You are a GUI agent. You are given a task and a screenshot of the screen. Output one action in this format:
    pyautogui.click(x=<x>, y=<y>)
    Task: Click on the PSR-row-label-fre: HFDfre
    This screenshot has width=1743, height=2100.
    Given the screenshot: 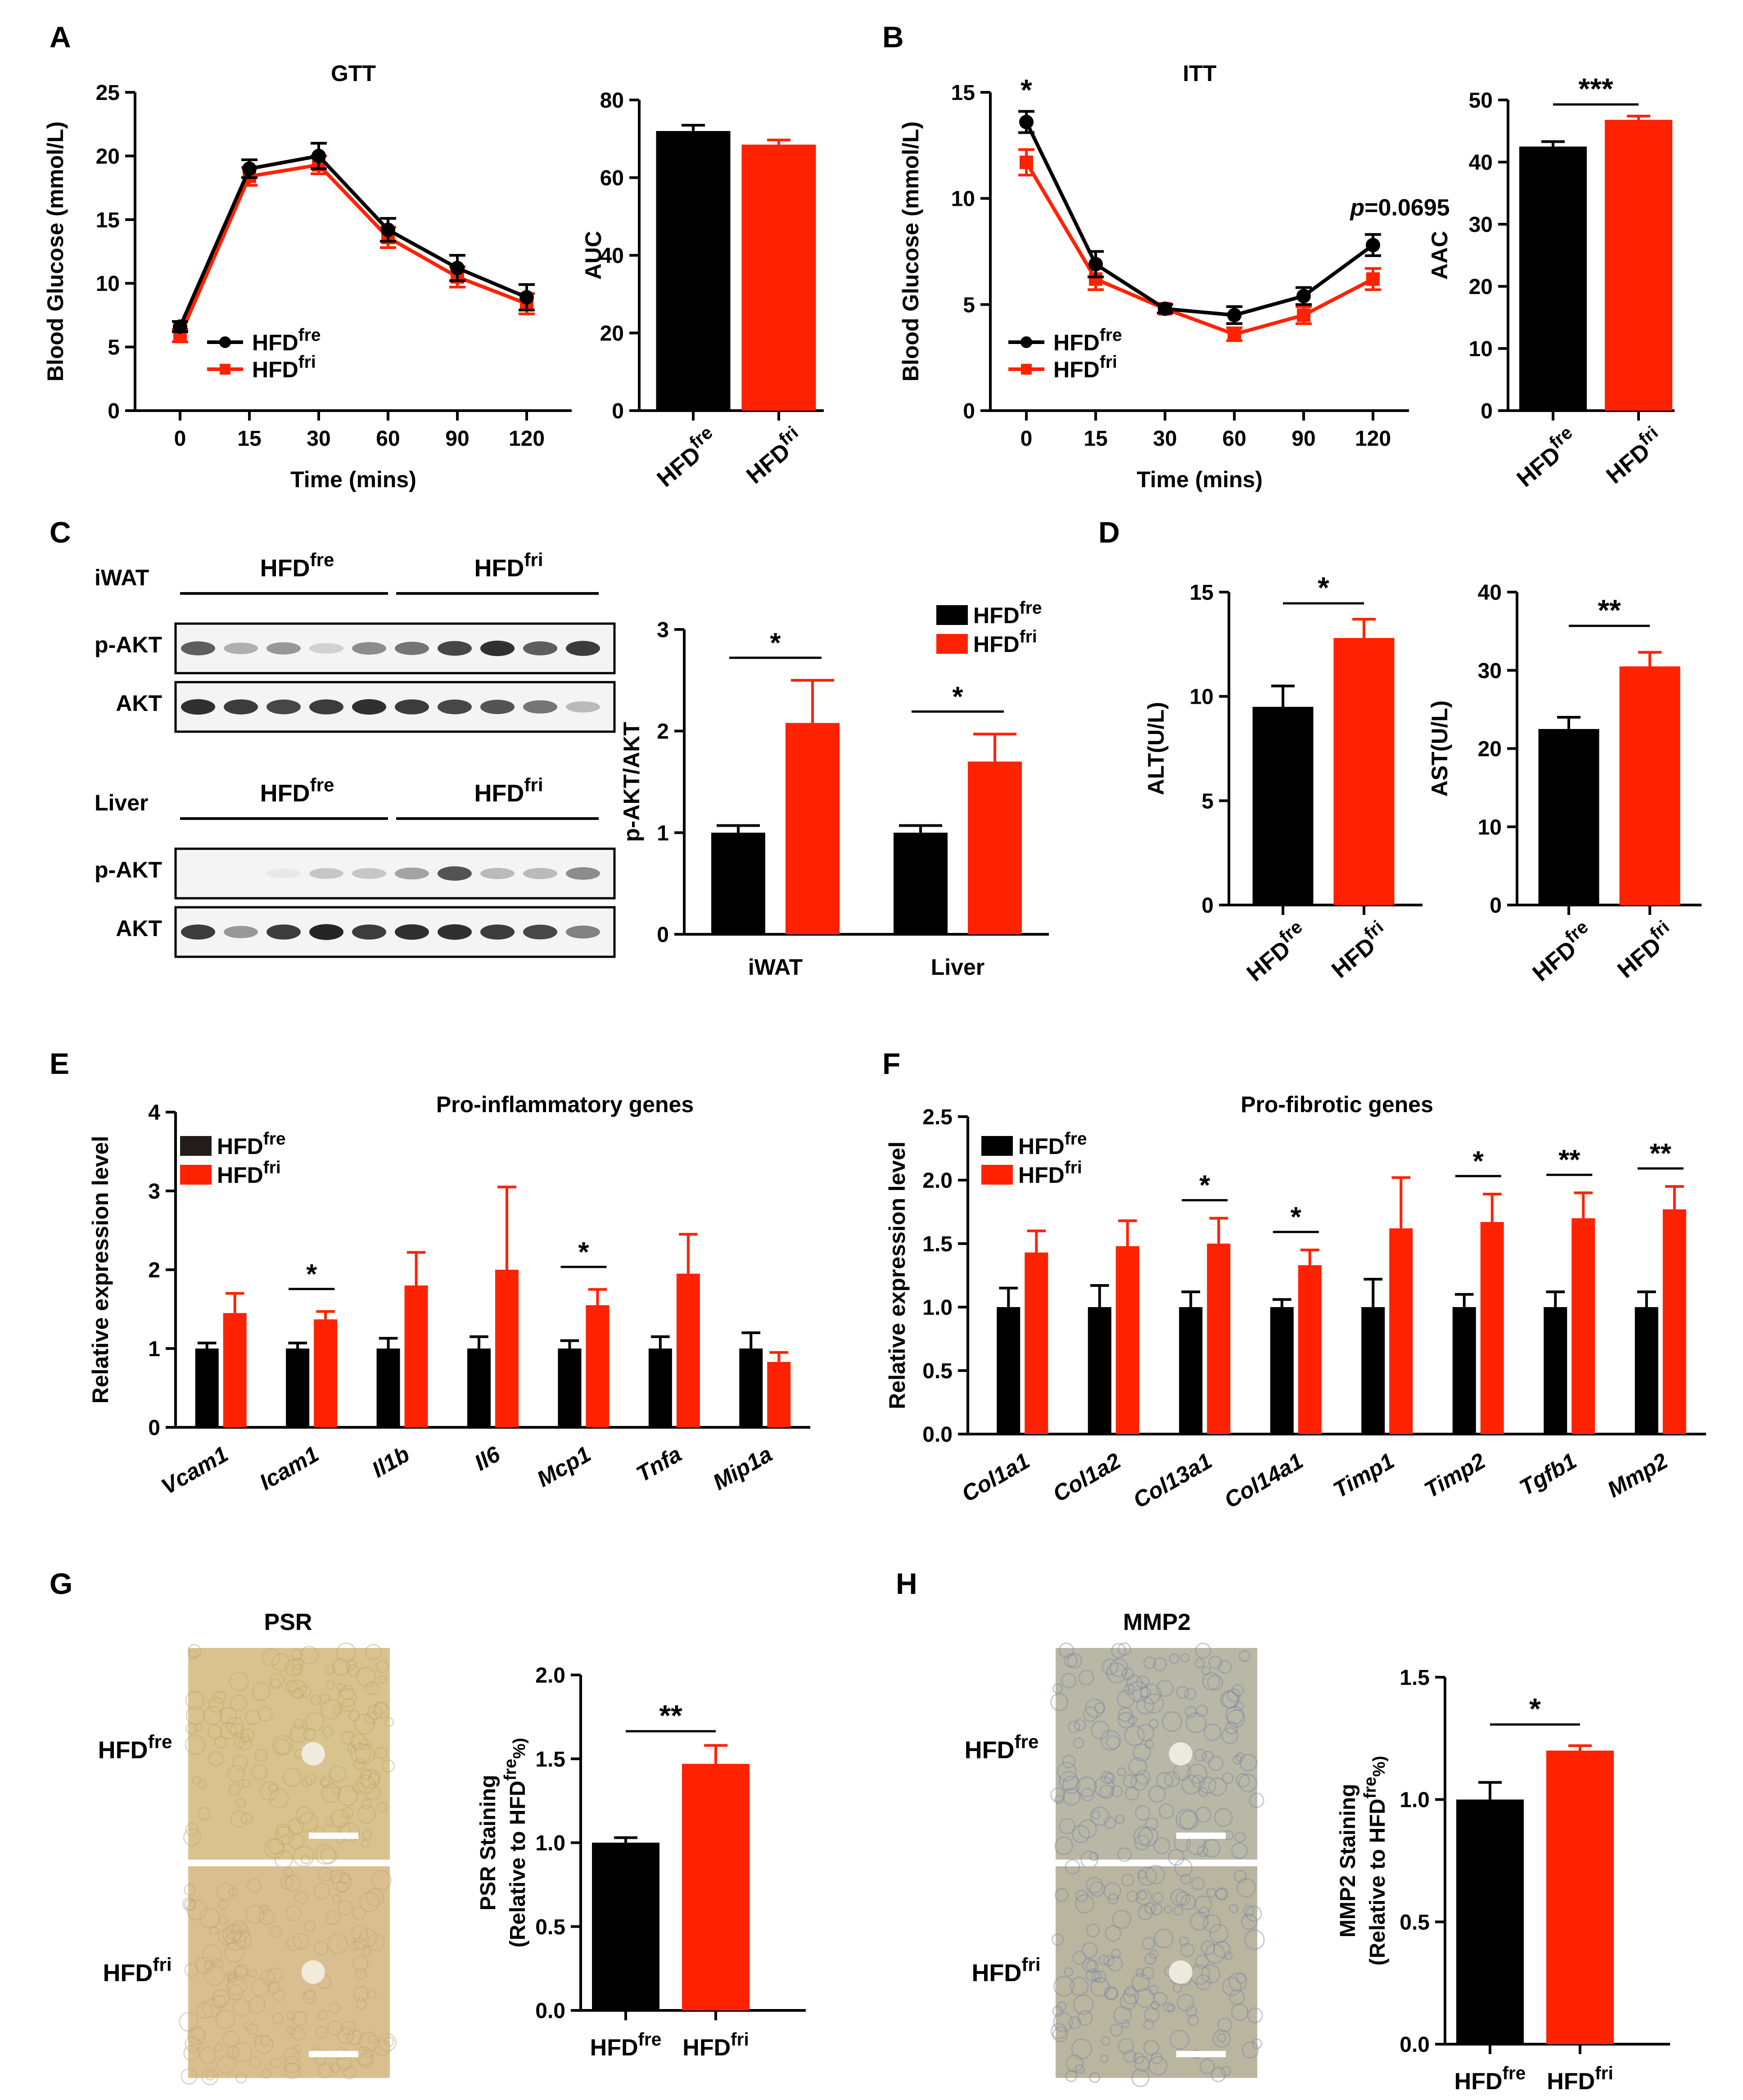 What is the action you would take?
    pyautogui.click(x=135, y=1747)
    